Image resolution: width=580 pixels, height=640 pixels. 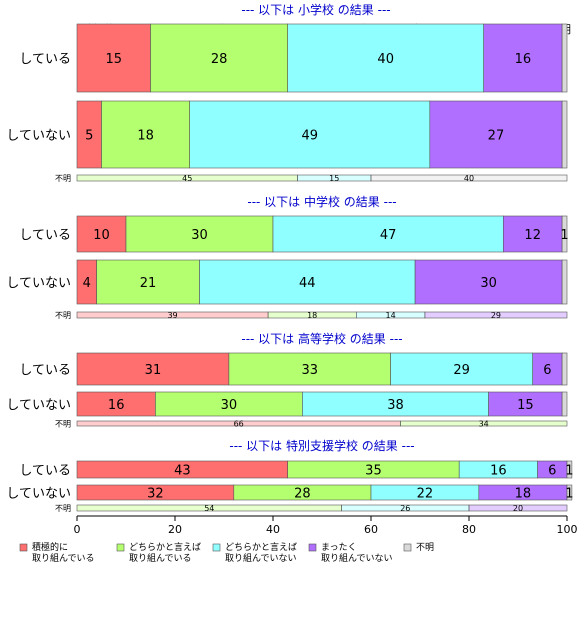 I want to click on data-label-1-0-3: 12, so click(x=532, y=235).